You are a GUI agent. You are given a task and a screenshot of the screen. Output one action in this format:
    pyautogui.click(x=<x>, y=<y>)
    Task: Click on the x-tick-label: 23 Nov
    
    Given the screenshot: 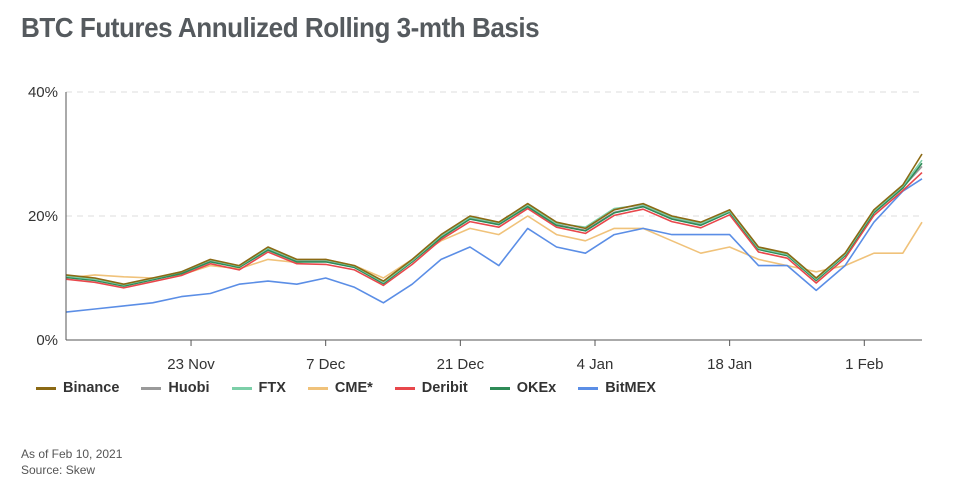 What is the action you would take?
    pyautogui.click(x=191, y=364)
    